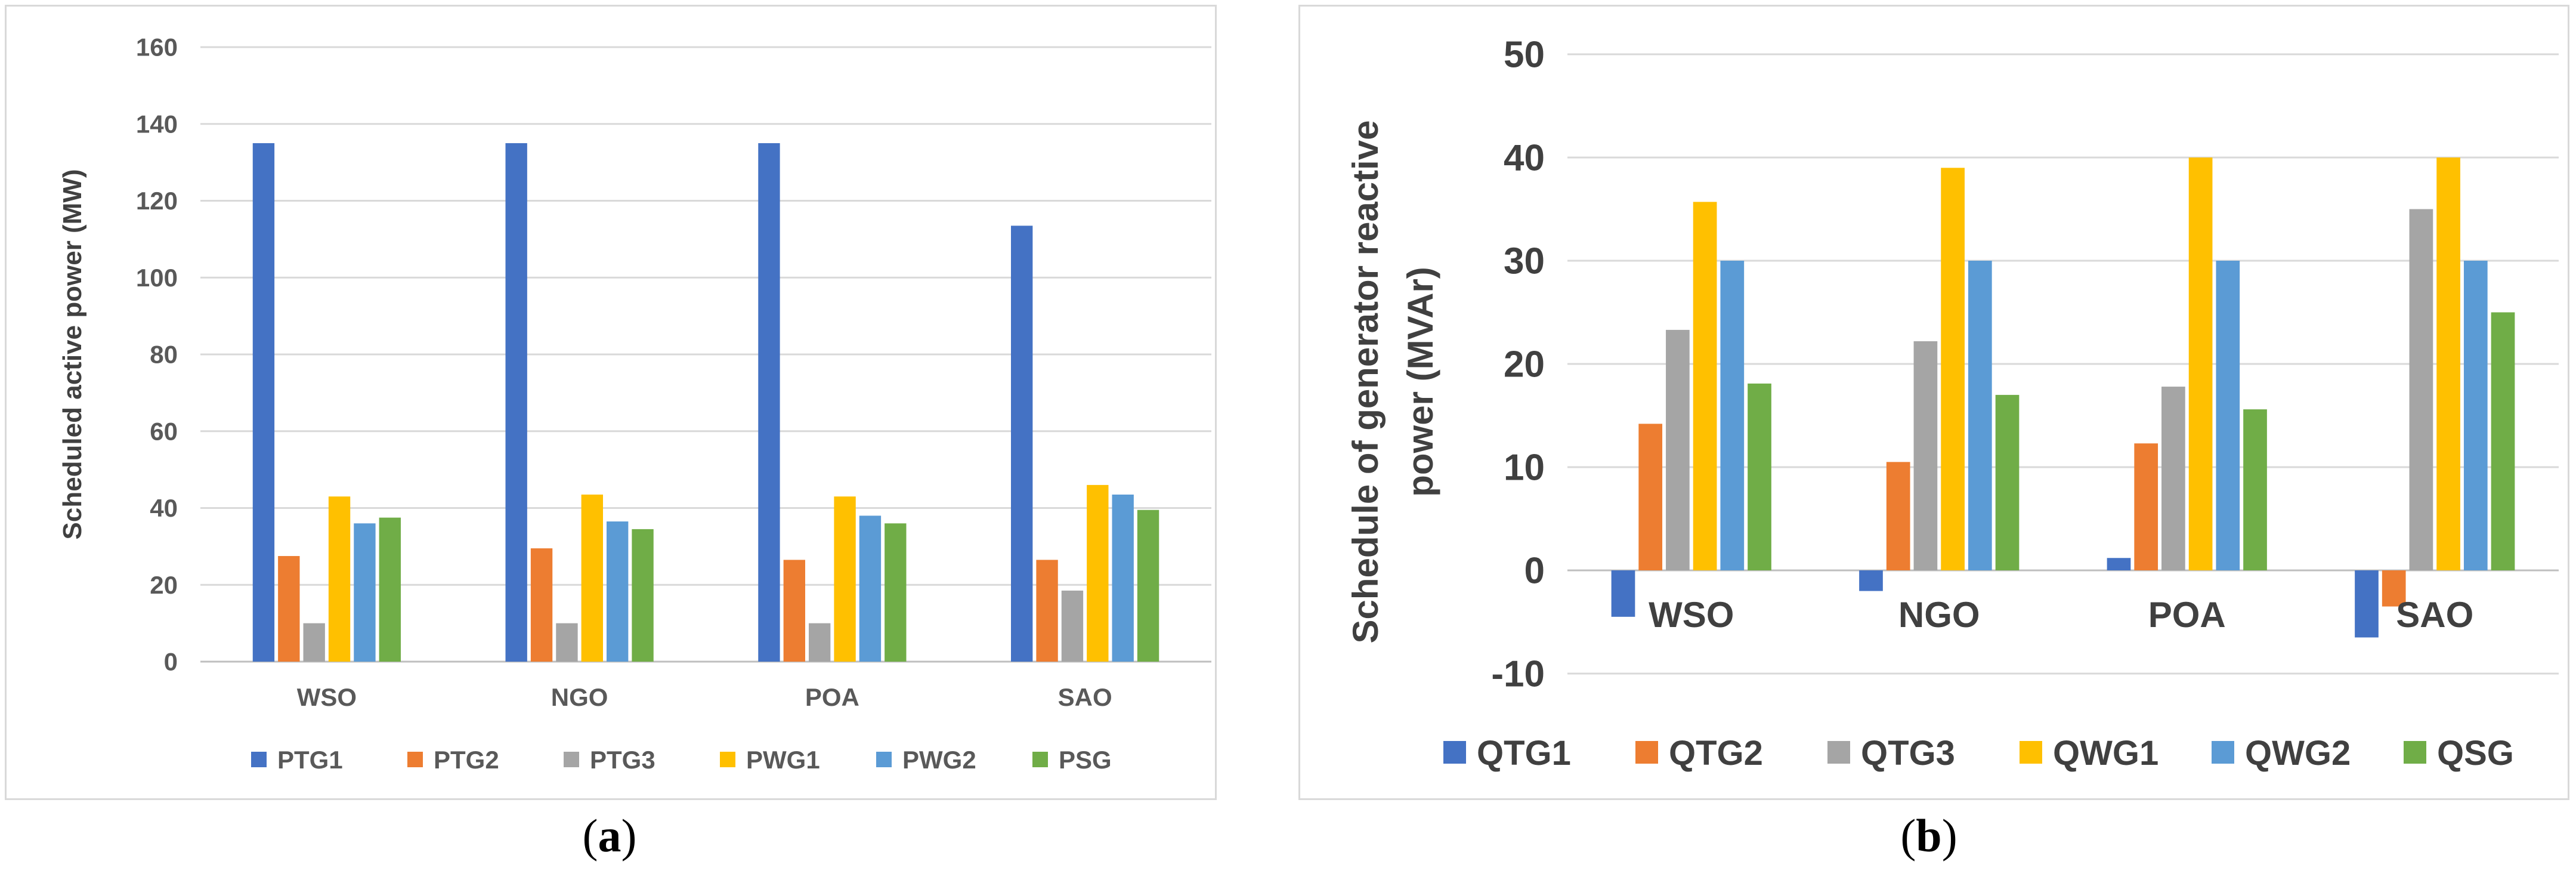 The image size is (2576, 880). What do you see at coordinates (727, 759) in the screenshot?
I see `legend-swatch-pwg1` at bounding box center [727, 759].